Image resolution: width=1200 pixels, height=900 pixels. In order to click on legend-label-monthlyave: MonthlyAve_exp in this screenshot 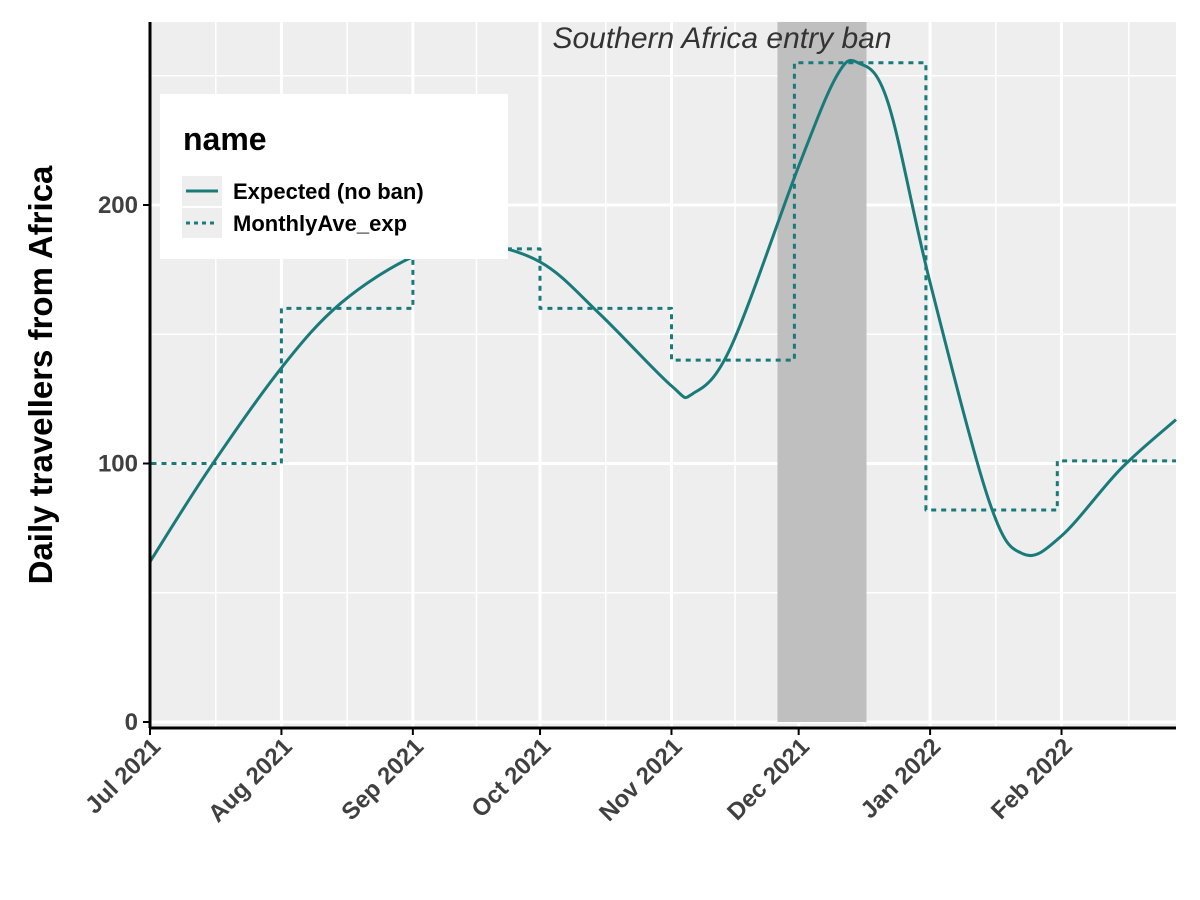, I will do `click(320, 223)`.